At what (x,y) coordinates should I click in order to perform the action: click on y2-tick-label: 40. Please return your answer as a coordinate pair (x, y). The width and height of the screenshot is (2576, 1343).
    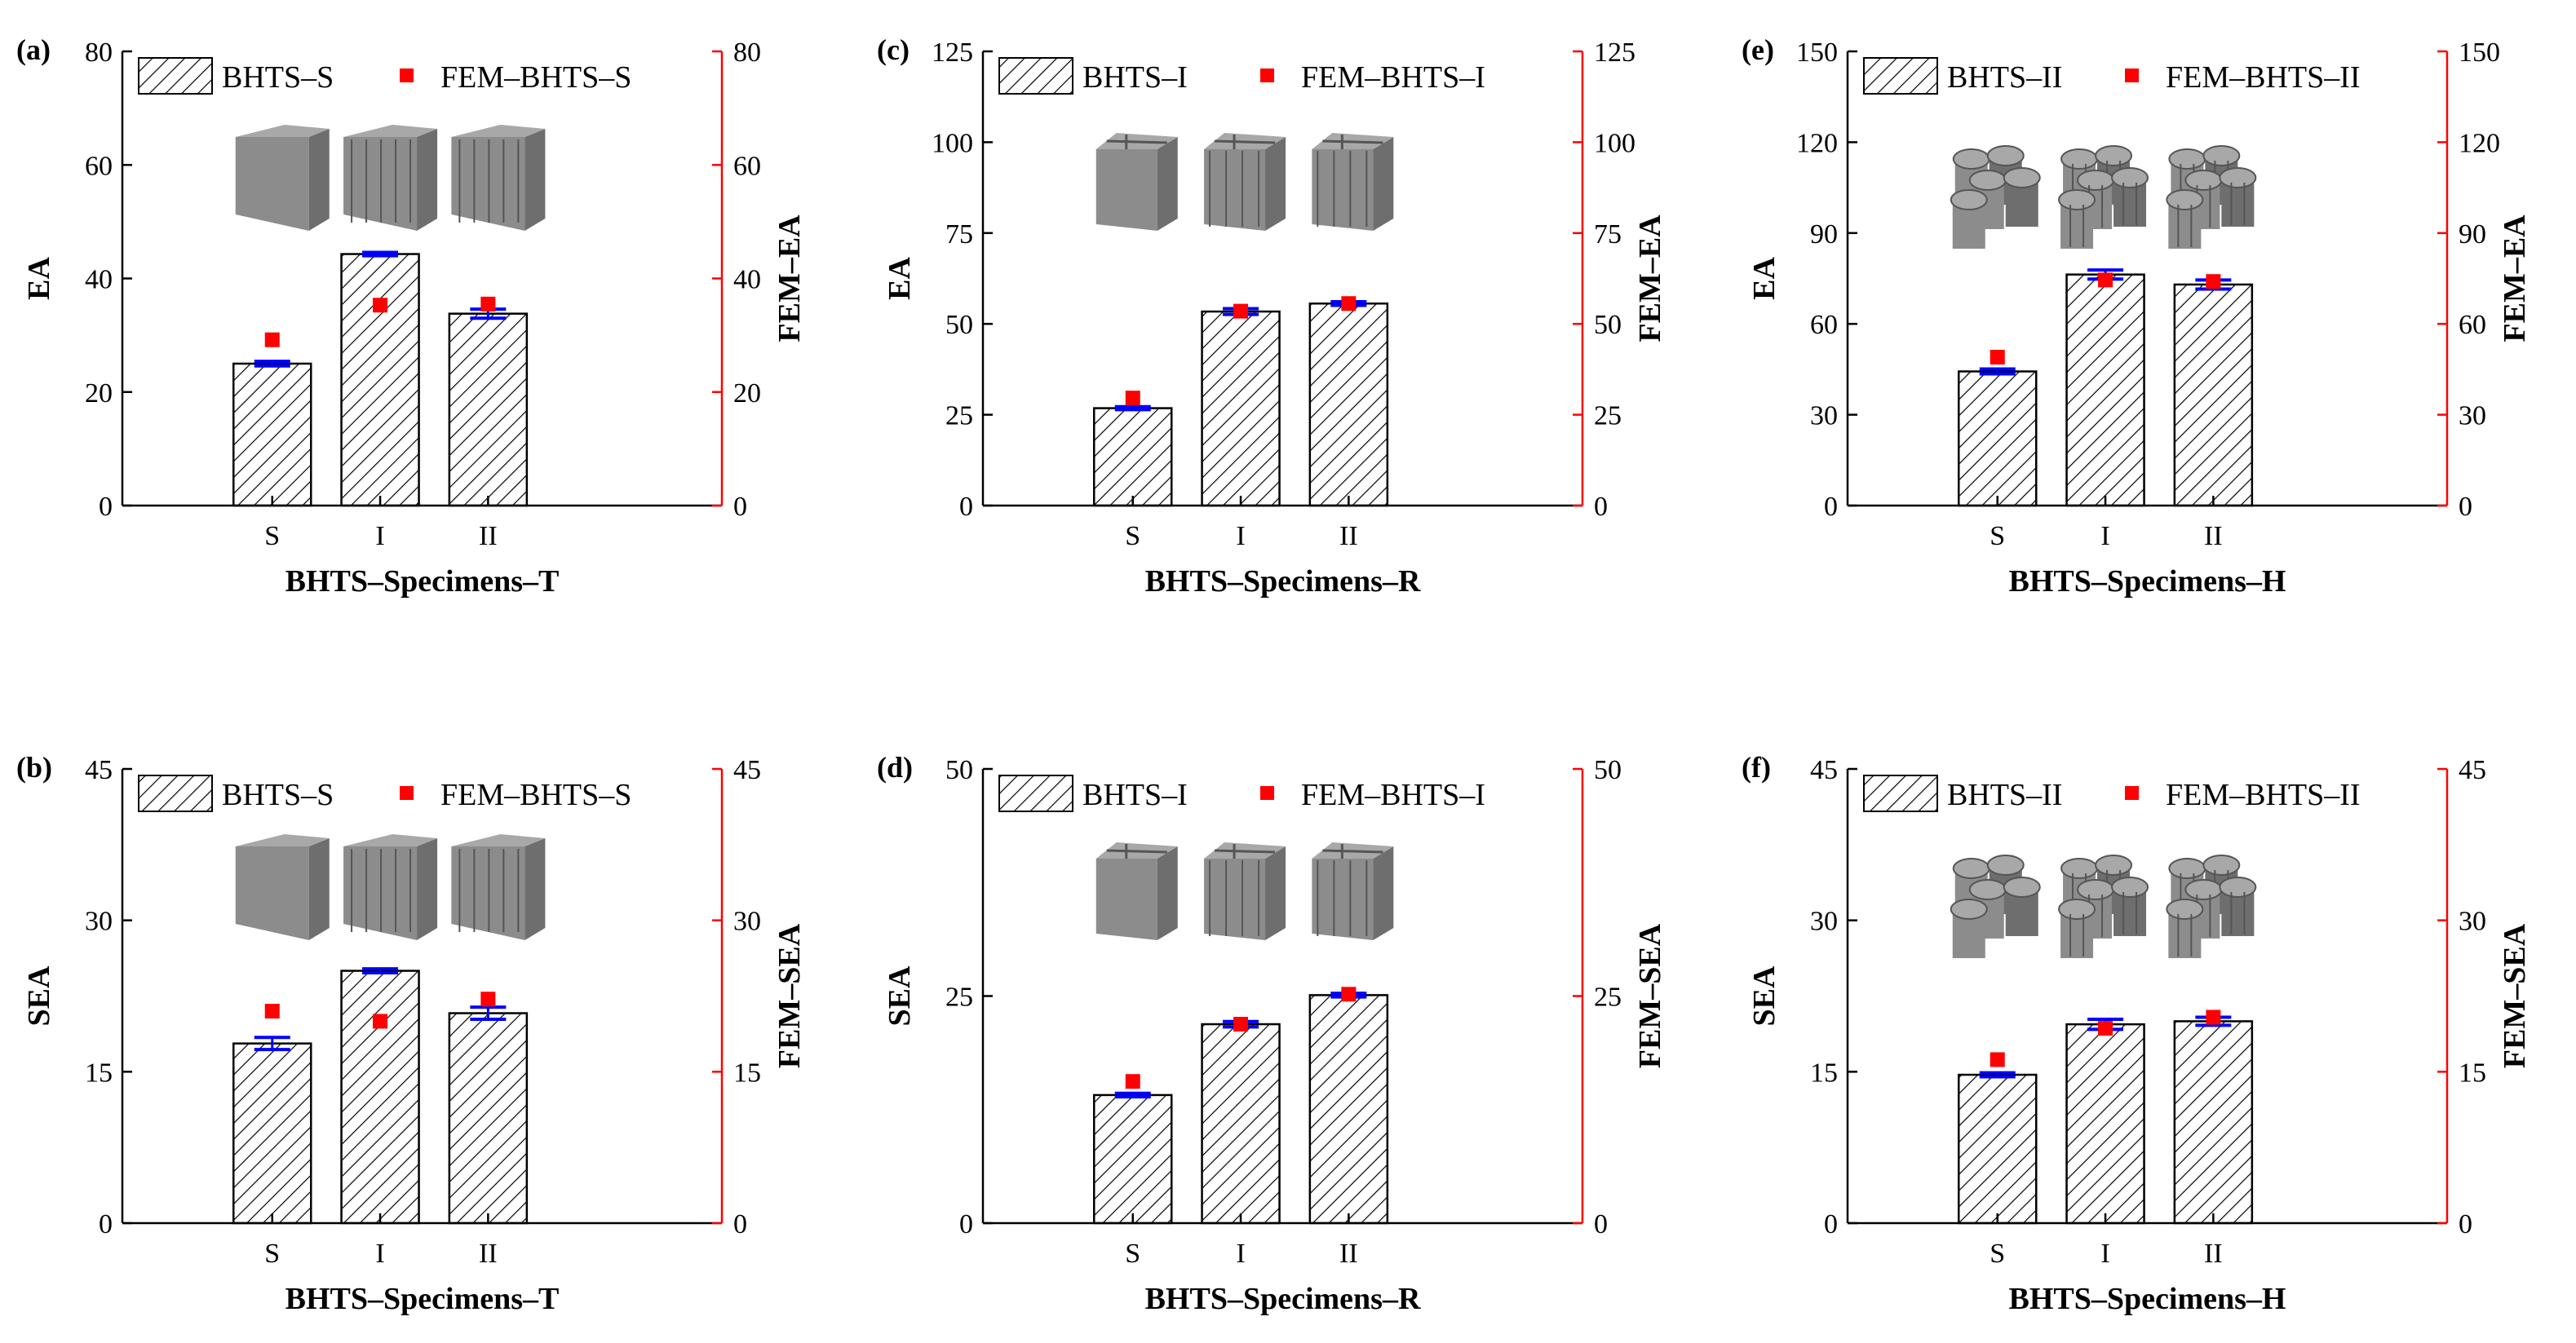
    Looking at the image, I should click on (747, 280).